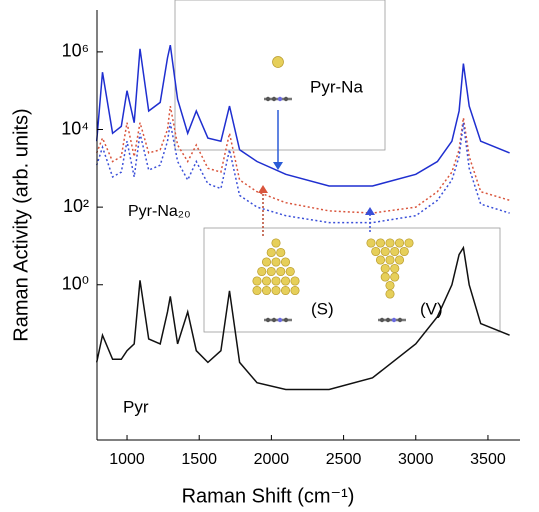  I want to click on y-tick-label: 10⁶, so click(75, 51).